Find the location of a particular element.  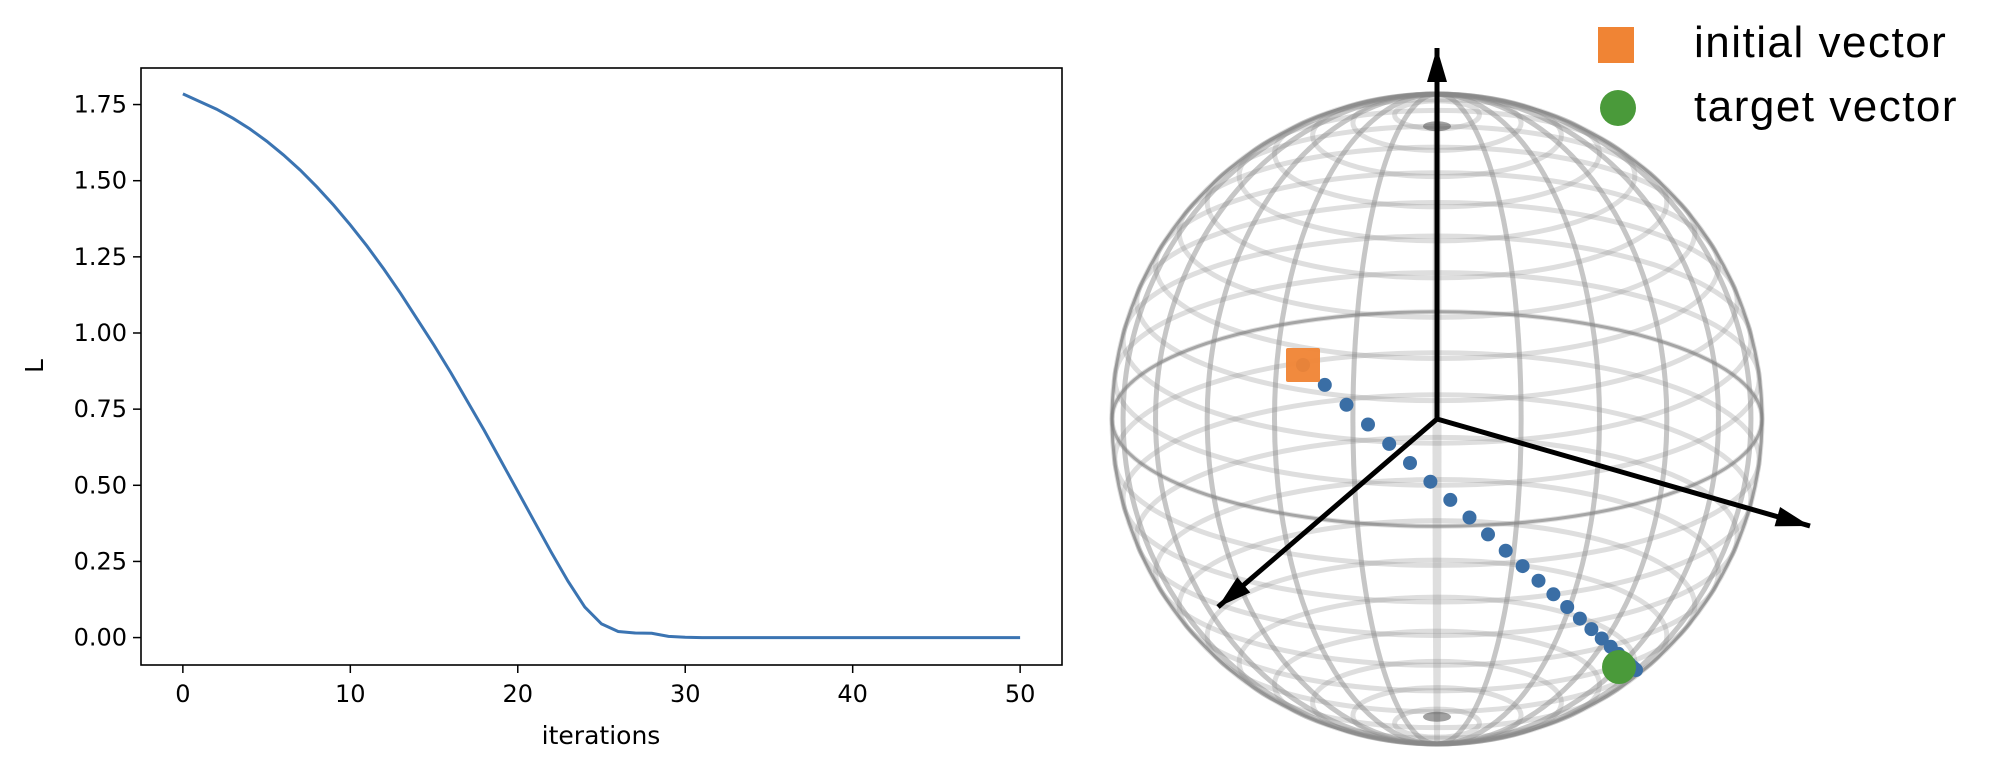

x-ticks: 0 10 20 30 40 50 is located at coordinates (605, 686).